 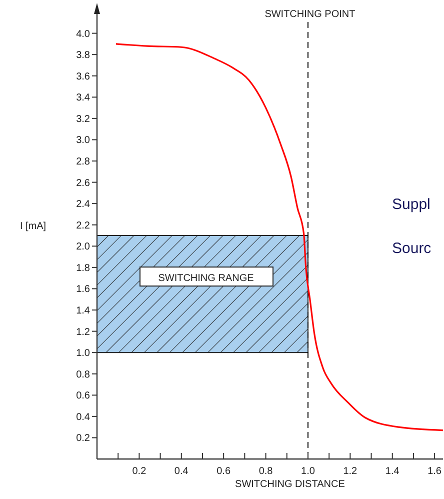 What do you see at coordinates (83, 140) in the screenshot?
I see `y-tick-label: 3.0` at bounding box center [83, 140].